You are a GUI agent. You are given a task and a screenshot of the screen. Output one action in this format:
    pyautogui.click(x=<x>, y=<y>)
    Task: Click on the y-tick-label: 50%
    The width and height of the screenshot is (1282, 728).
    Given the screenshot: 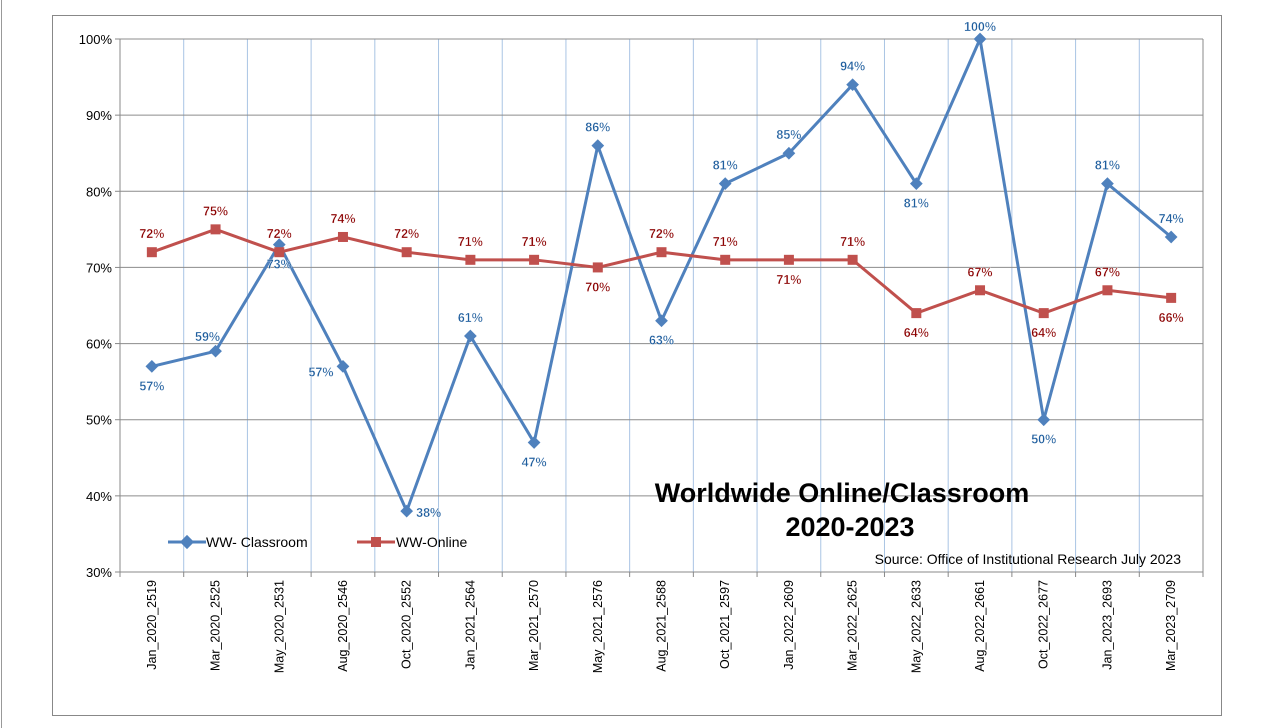 What is the action you would take?
    pyautogui.click(x=99, y=420)
    